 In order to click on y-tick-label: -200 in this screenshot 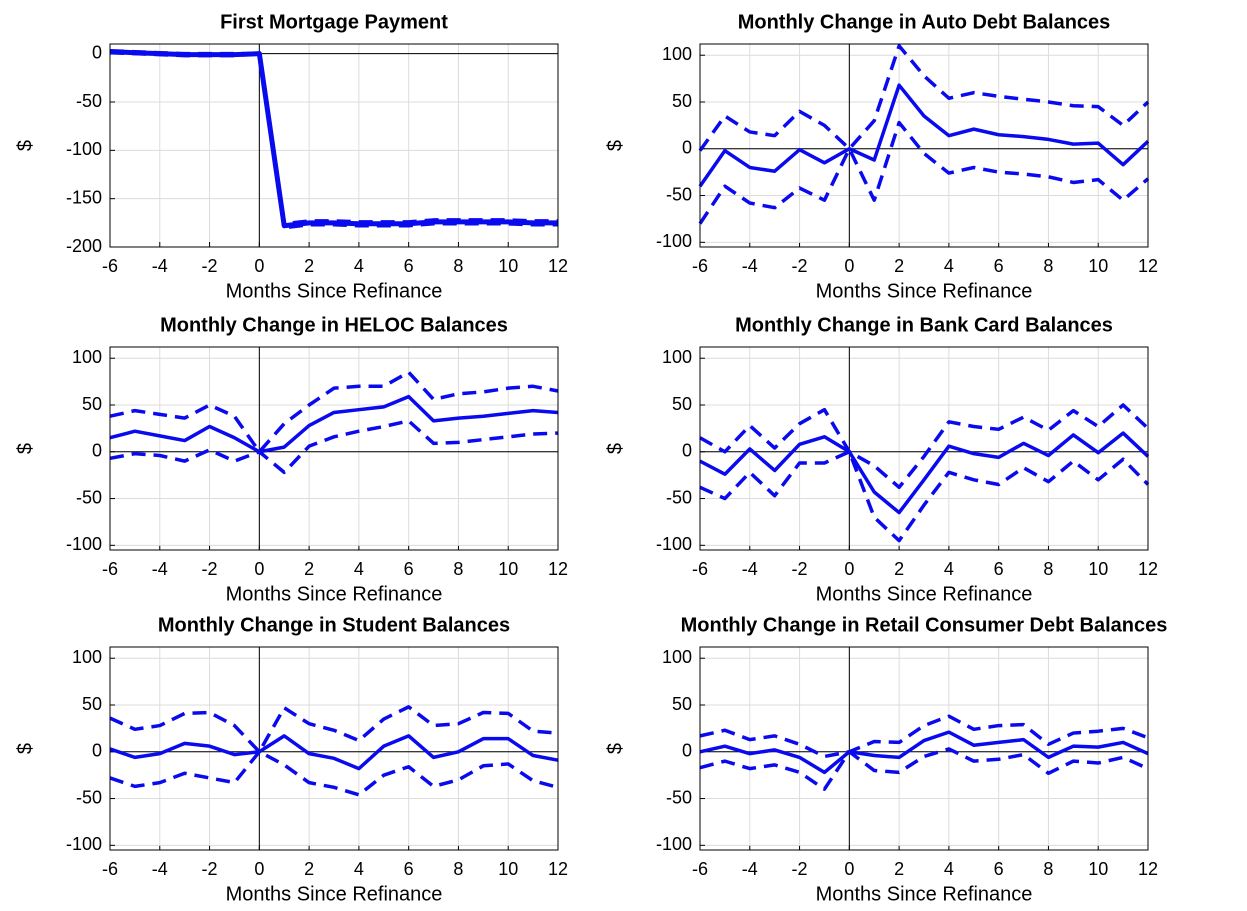, I will do `click(84, 246)`.